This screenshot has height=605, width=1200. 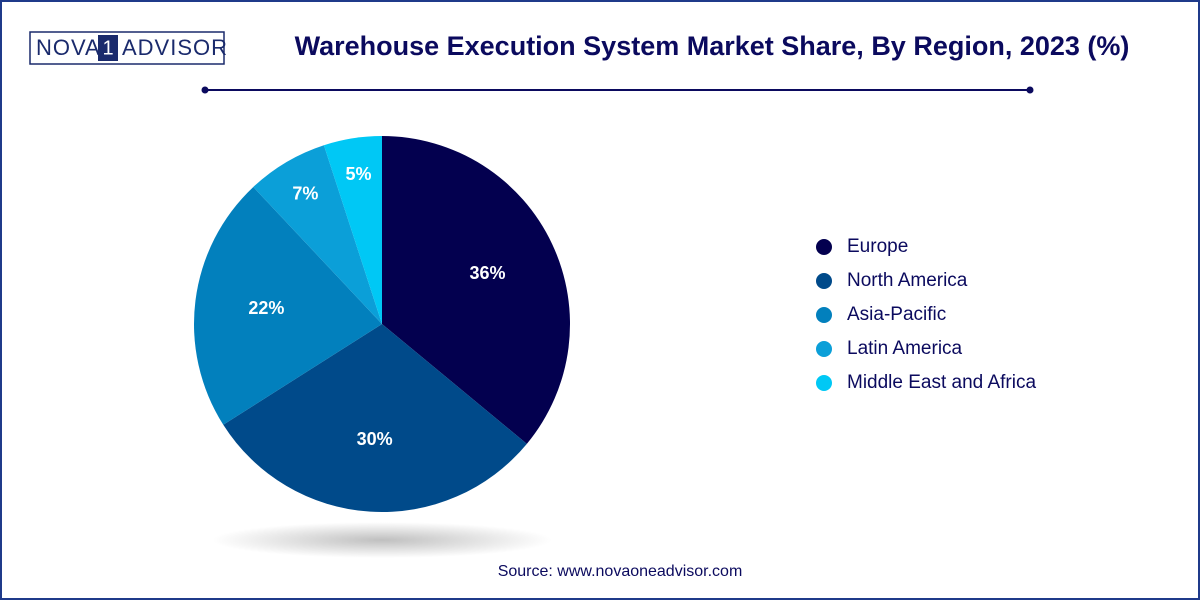 I want to click on logo-text: ADVISOR, so click(x=175, y=47).